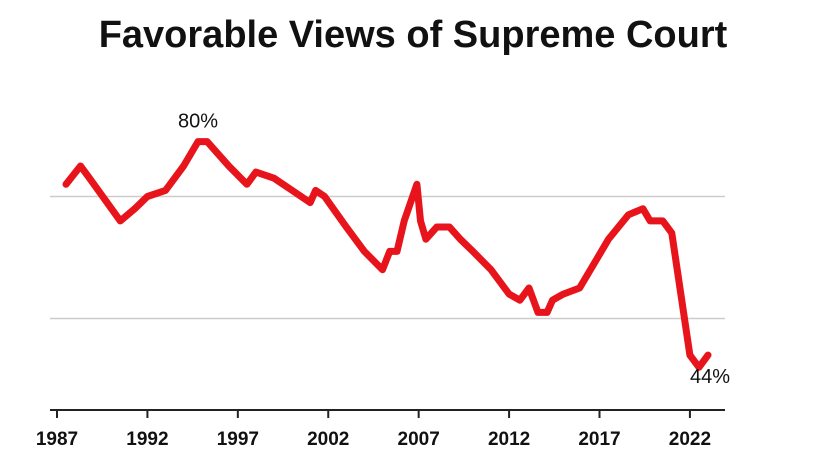  I want to click on x-tick-label: 1997, so click(238, 439).